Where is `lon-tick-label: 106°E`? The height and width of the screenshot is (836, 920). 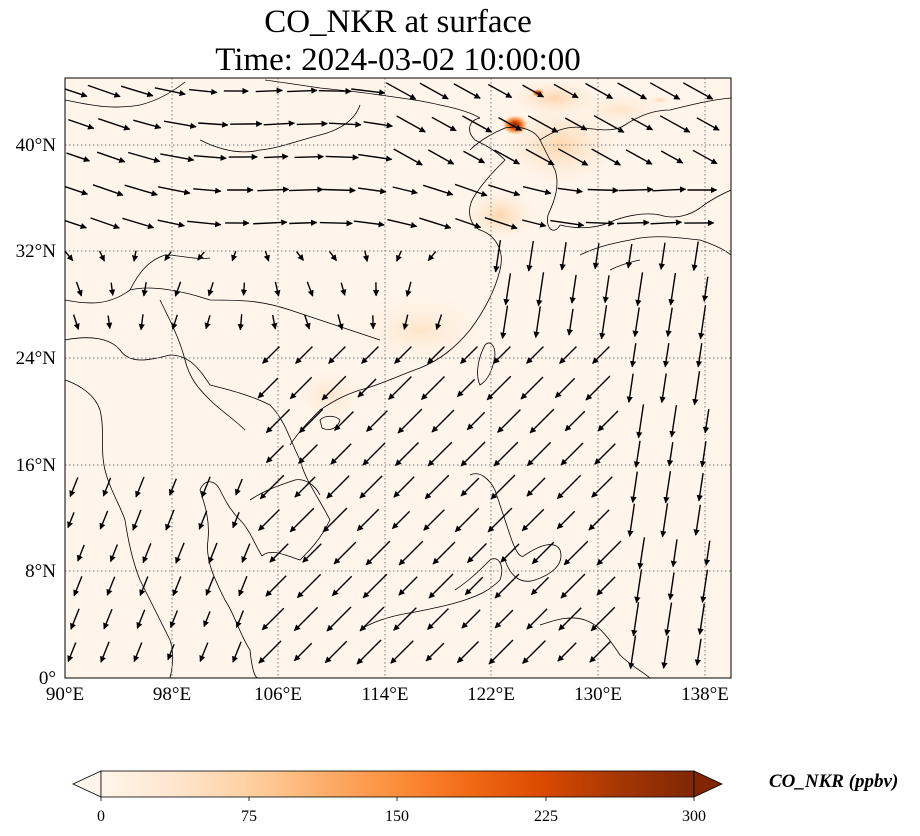 lon-tick-label: 106°E is located at coordinates (278, 694).